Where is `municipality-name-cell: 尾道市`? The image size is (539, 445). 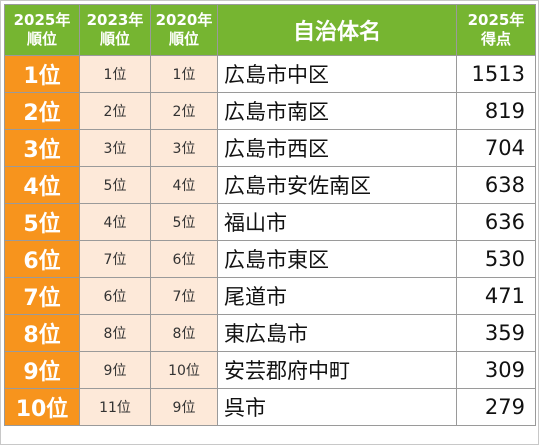
municipality-name-cell: 尾道市 is located at coordinates (337, 296).